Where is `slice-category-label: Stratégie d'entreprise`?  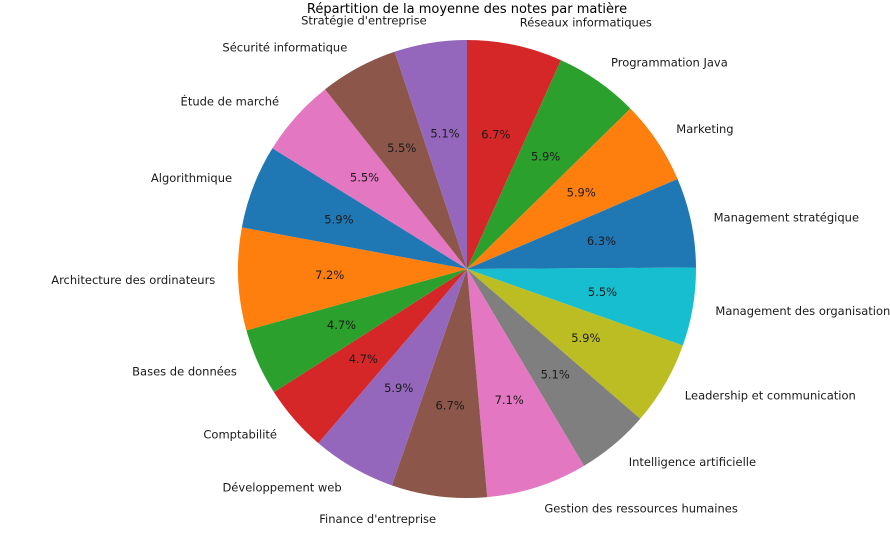
slice-category-label: Stratégie d'entreprise is located at coordinates (364, 20).